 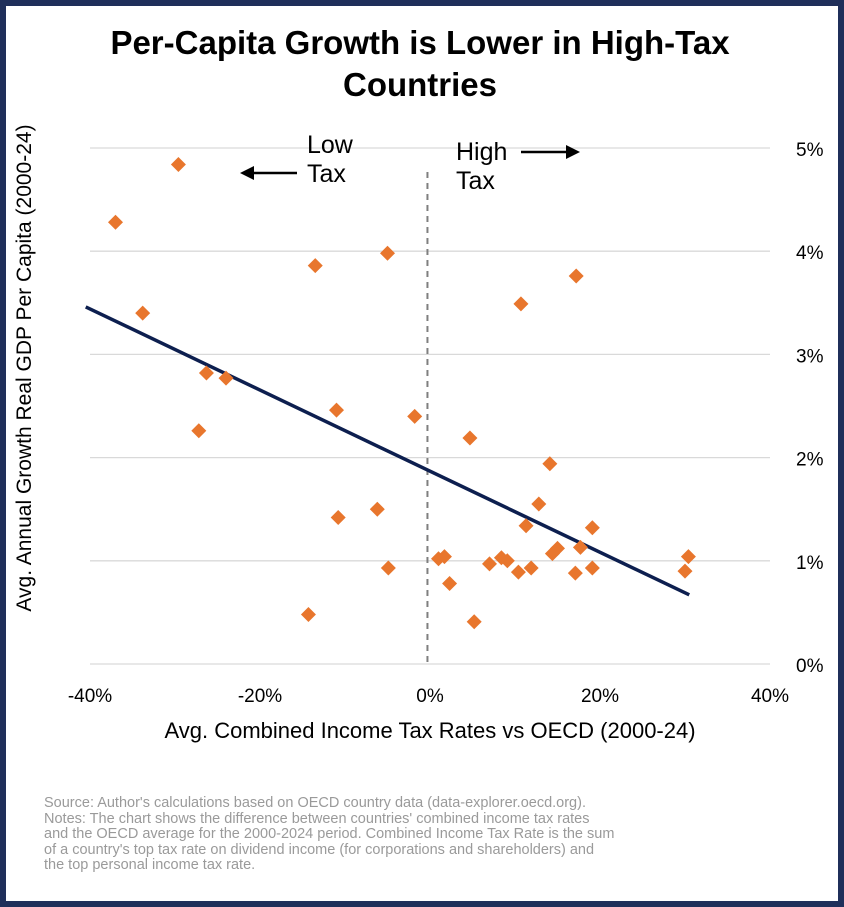 What do you see at coordinates (770, 696) in the screenshot?
I see `x-tick-label: 40%` at bounding box center [770, 696].